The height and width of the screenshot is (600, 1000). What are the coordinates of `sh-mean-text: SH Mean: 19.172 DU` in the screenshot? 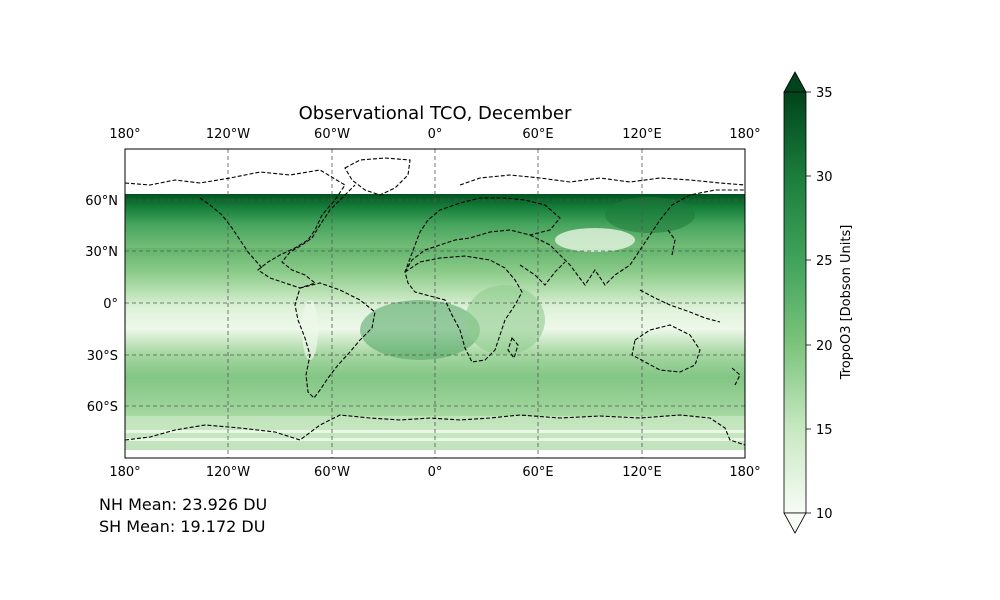 It's located at (182, 526).